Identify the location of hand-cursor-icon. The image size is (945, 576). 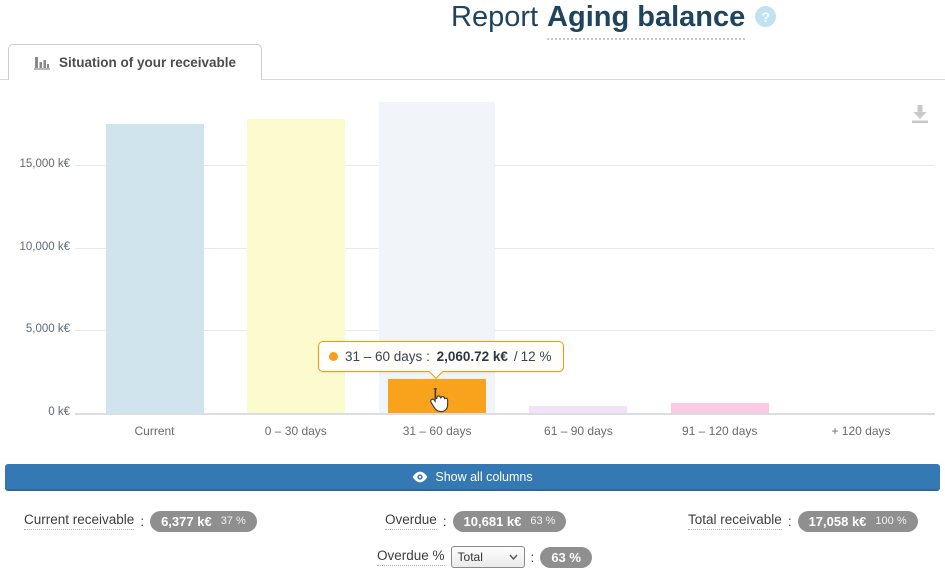
(437, 404).